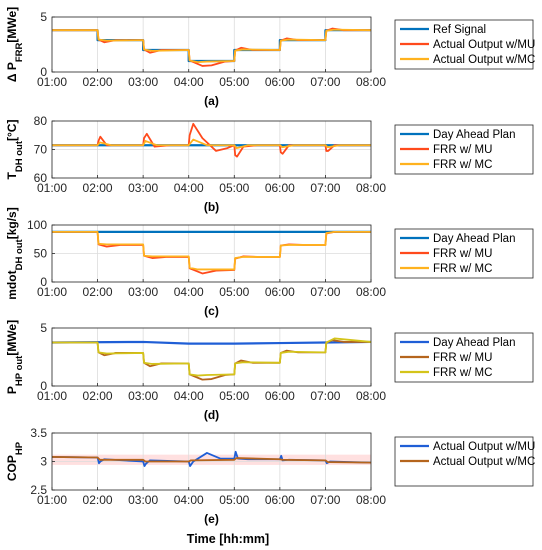 The width and height of the screenshot is (542, 550). I want to click on y-axis-label-main: T, so click(12, 175).